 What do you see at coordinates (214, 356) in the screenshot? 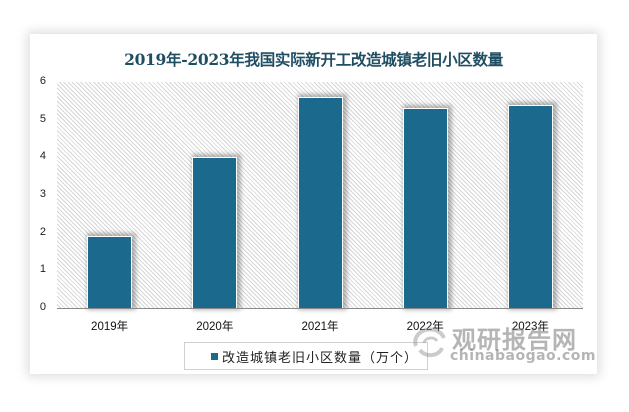
I see `legend-swatch-icon` at bounding box center [214, 356].